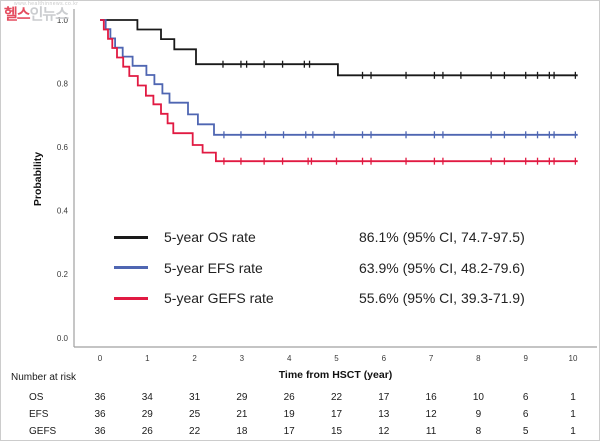 Image resolution: width=600 pixels, height=441 pixels. Describe the element at coordinates (210, 237) in the screenshot. I see `legend-label-os: 5-year OS rate` at that location.